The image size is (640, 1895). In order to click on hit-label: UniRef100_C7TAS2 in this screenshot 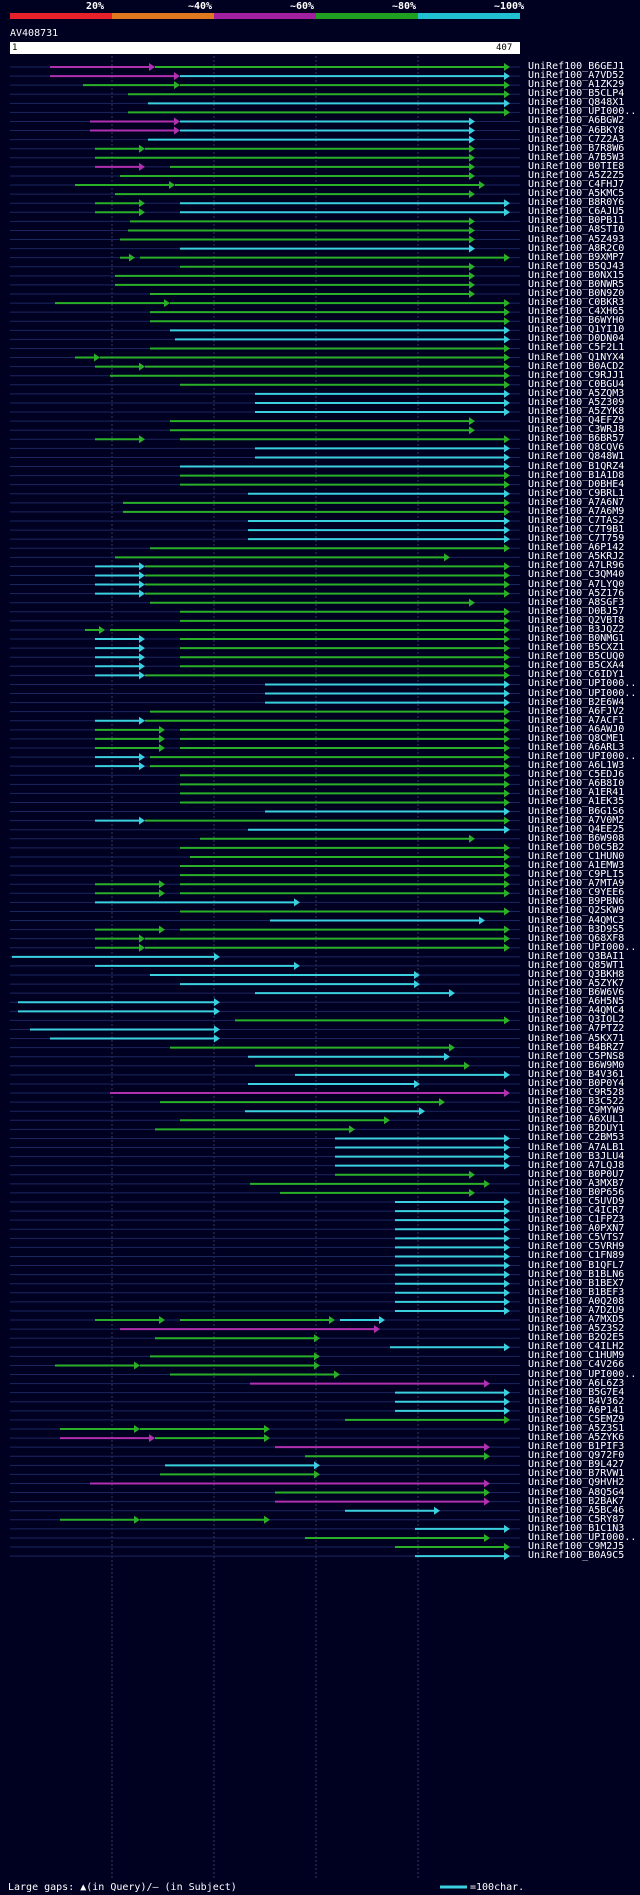, I will do `click(576, 520)`.